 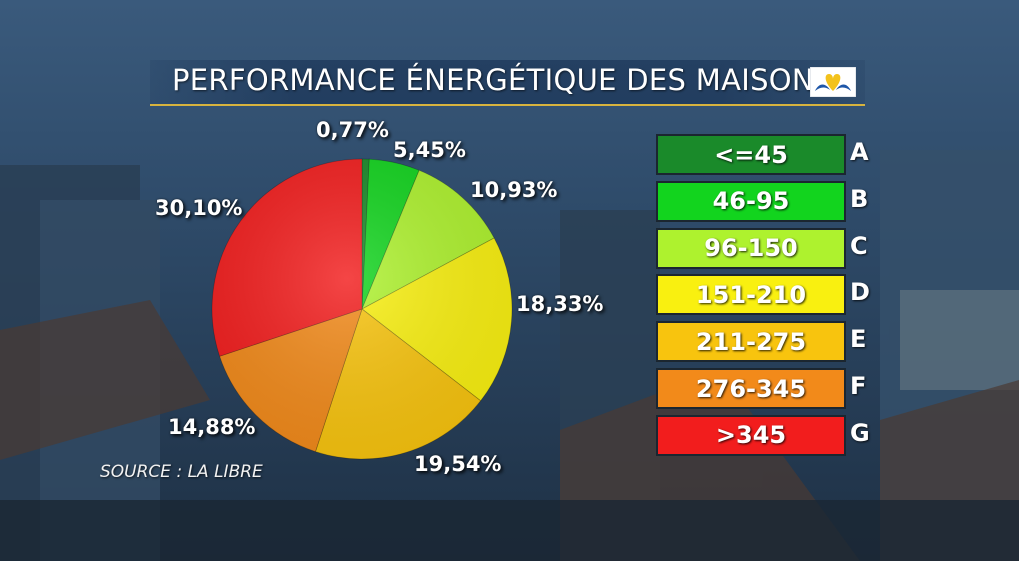 I want to click on title-banner, so click(x=507, y=83).